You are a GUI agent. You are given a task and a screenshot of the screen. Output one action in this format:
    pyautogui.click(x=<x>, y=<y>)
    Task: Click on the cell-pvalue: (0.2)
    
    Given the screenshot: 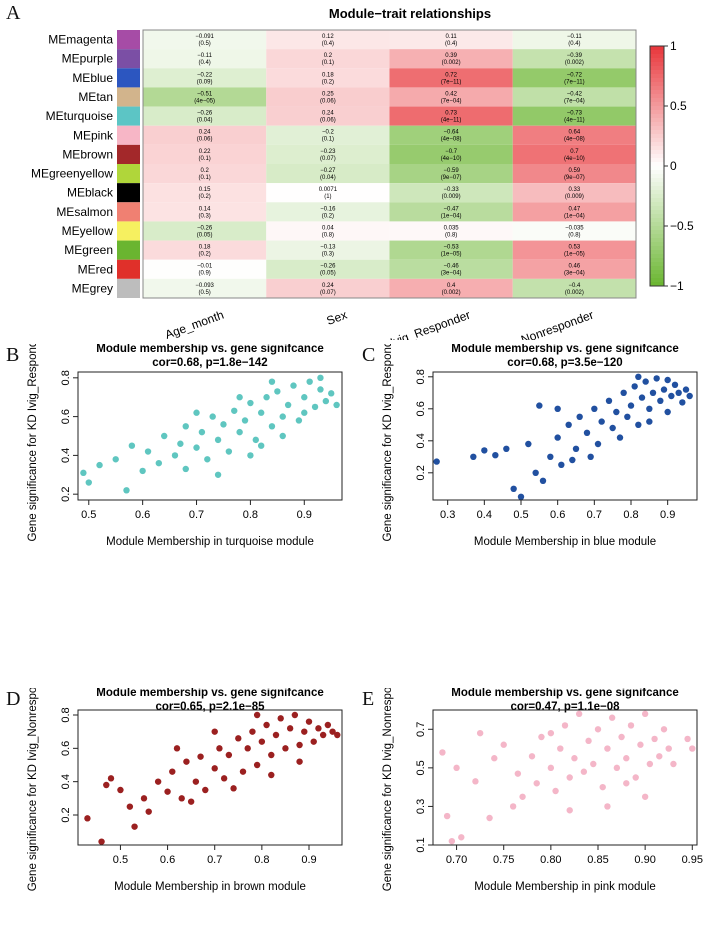 What is the action you would take?
    pyautogui.click(x=328, y=82)
    